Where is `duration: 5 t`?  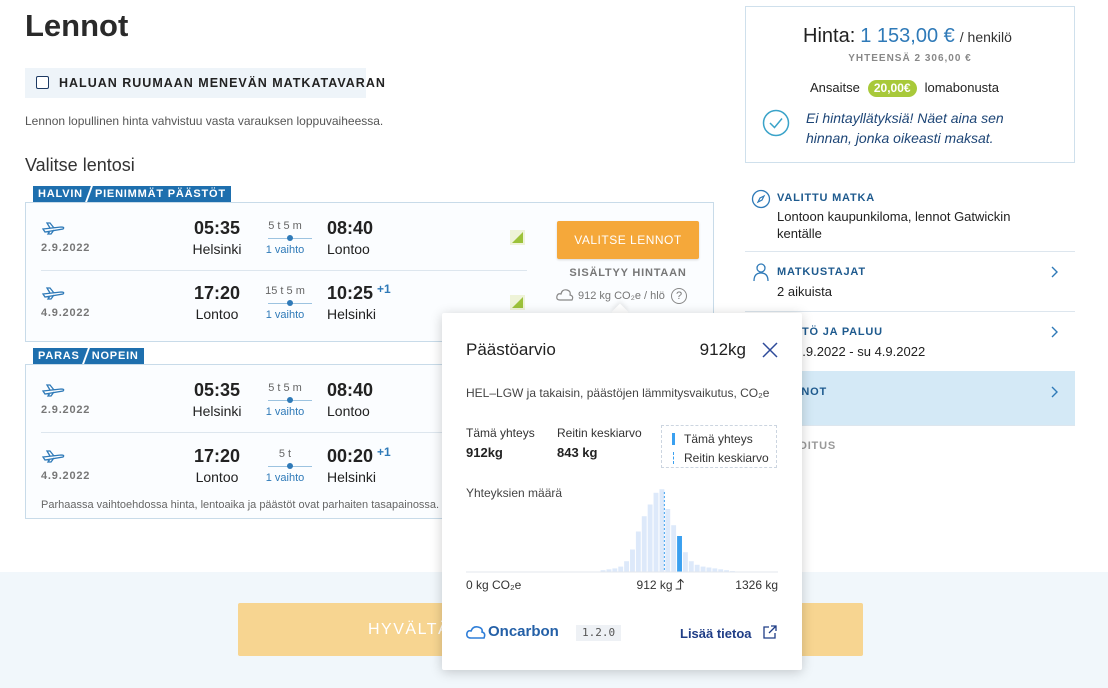 duration: 5 t is located at coordinates (285, 454).